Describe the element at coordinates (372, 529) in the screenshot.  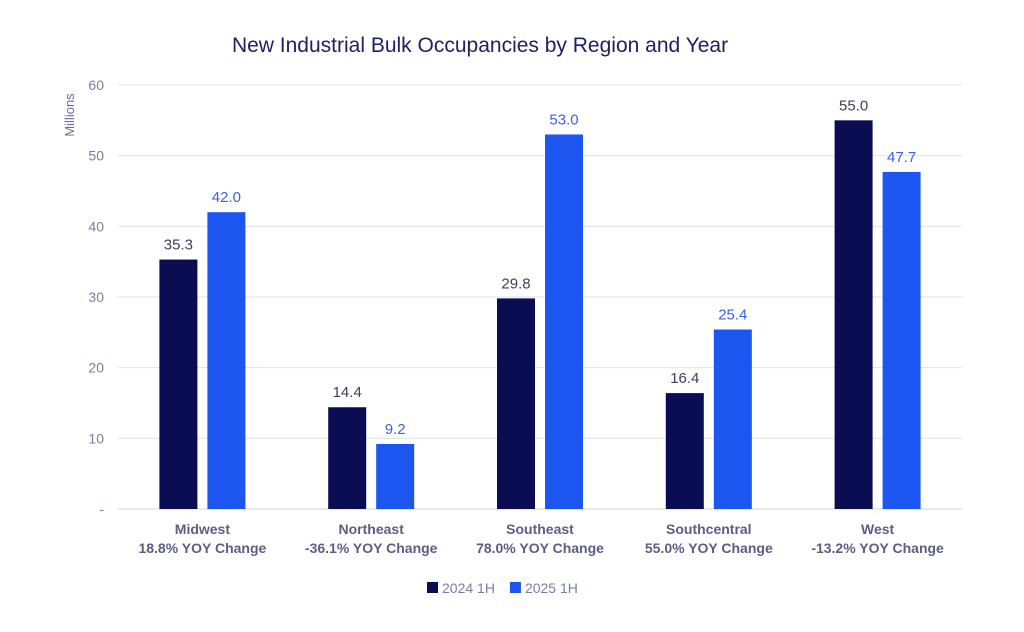
I see `category-label: Northeast` at that location.